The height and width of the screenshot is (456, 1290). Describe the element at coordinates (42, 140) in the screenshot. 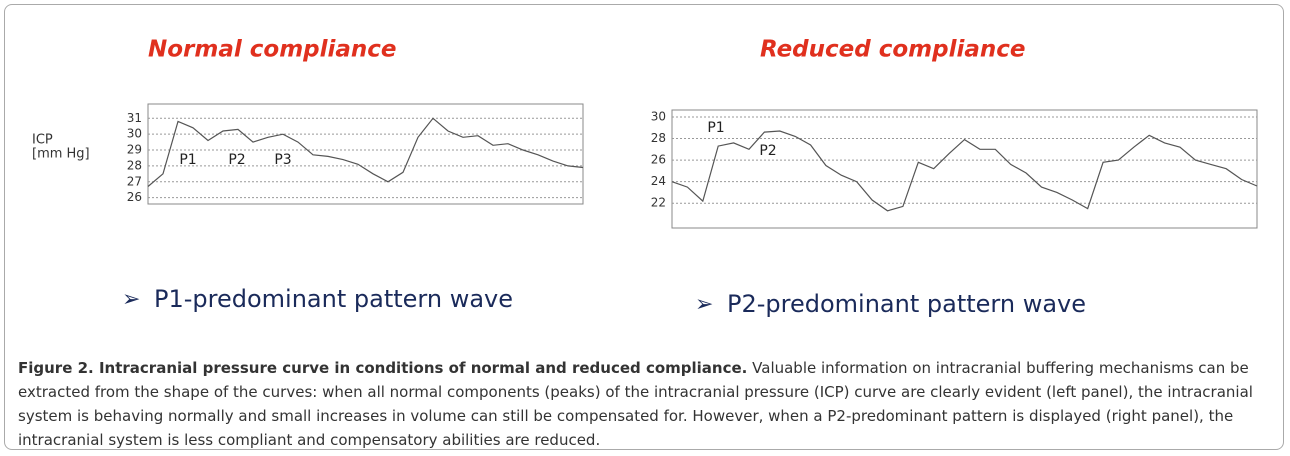

I see `y-axis-label: ICP` at that location.